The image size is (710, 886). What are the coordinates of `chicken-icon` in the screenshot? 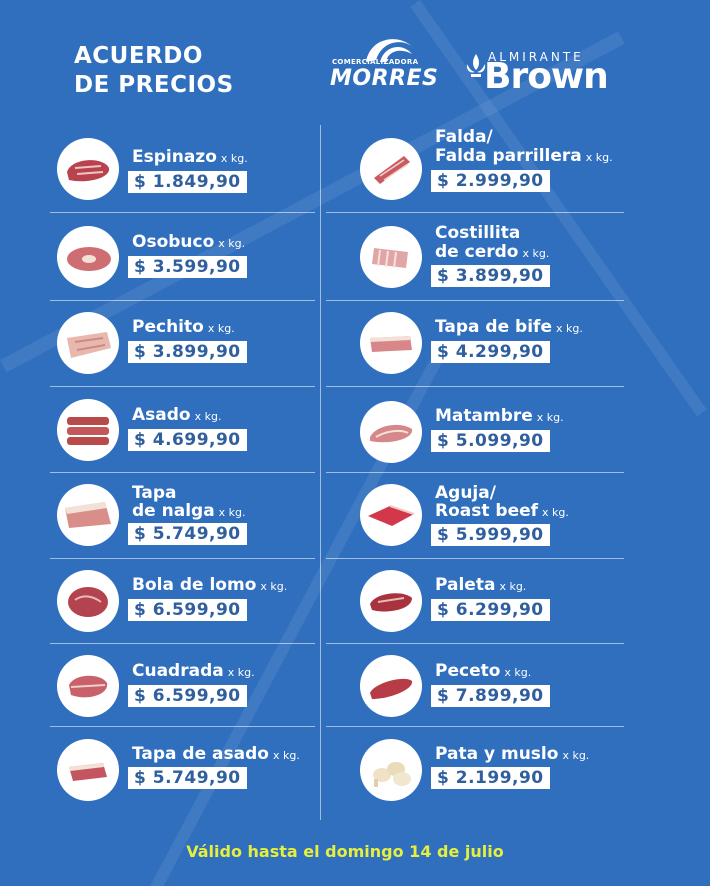 It's located at (392, 774).